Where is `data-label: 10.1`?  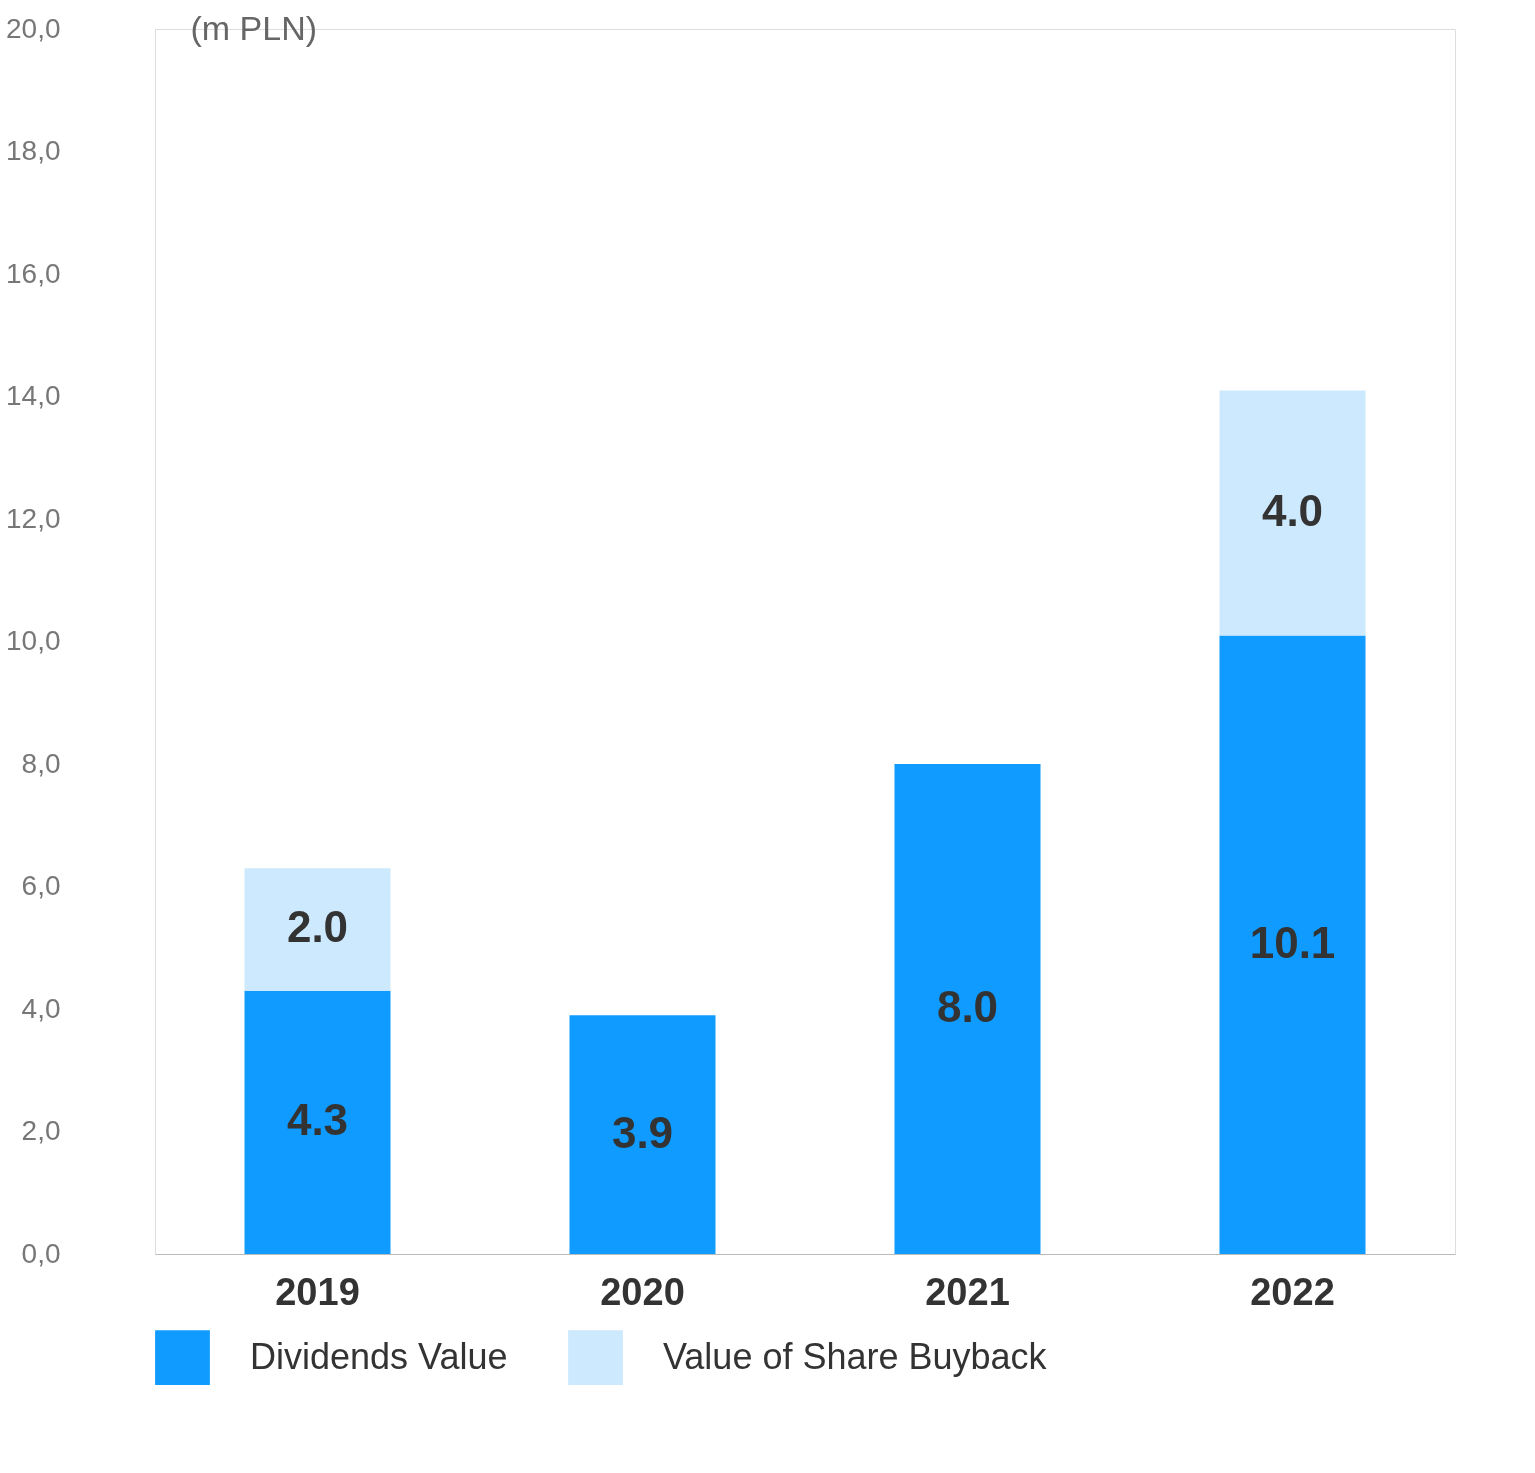 data-label: 10.1 is located at coordinates (1292, 942).